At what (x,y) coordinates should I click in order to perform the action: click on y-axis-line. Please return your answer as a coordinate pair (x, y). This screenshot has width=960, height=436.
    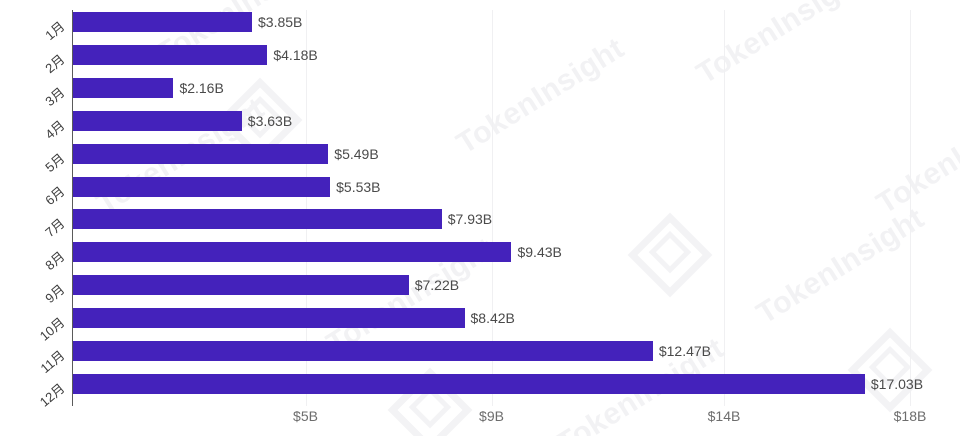
    Looking at the image, I should click on (72, 208).